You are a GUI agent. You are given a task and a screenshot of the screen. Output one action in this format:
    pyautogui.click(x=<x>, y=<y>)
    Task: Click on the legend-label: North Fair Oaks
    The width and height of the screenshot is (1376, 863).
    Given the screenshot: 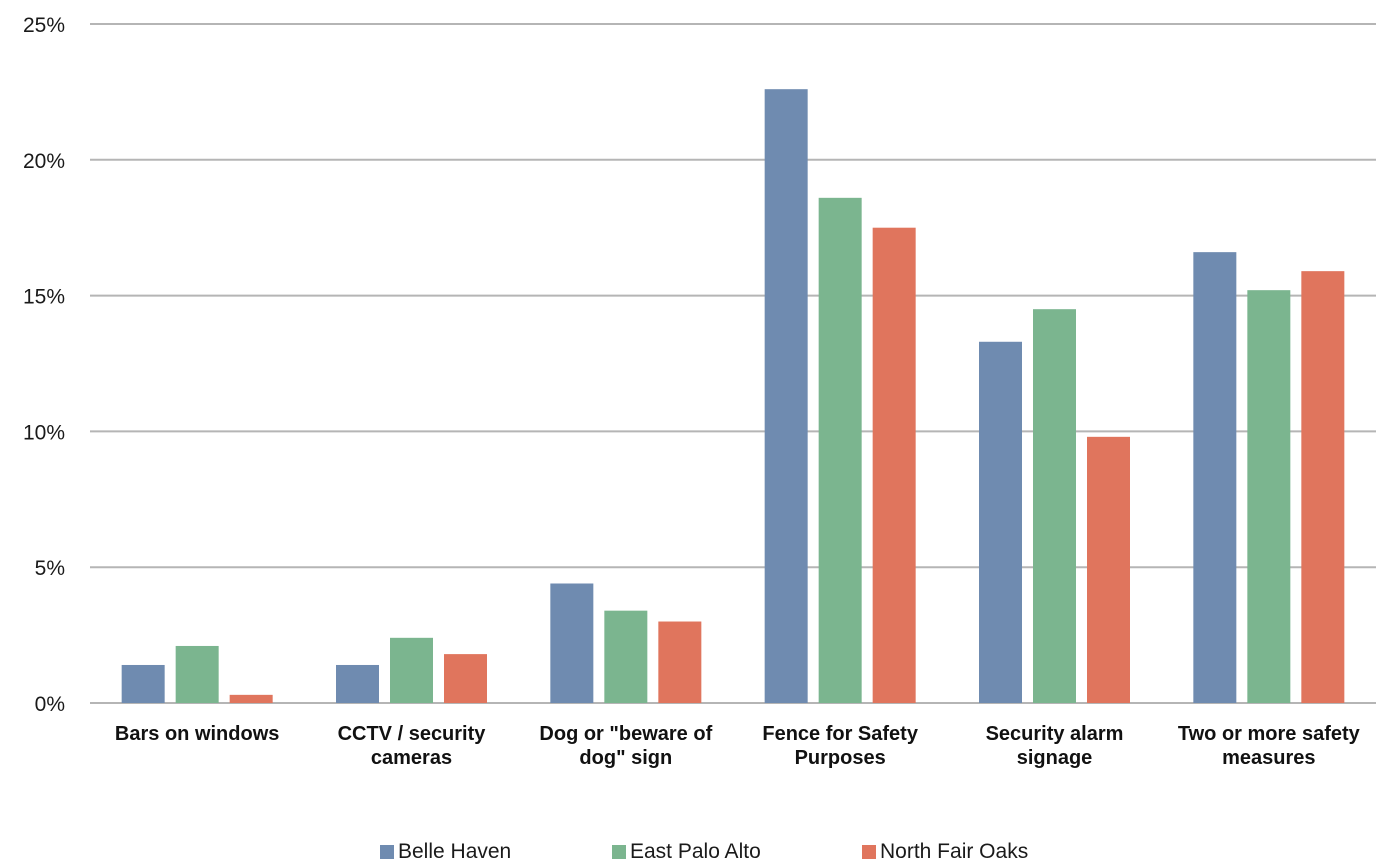 What is the action you would take?
    pyautogui.click(x=954, y=851)
    